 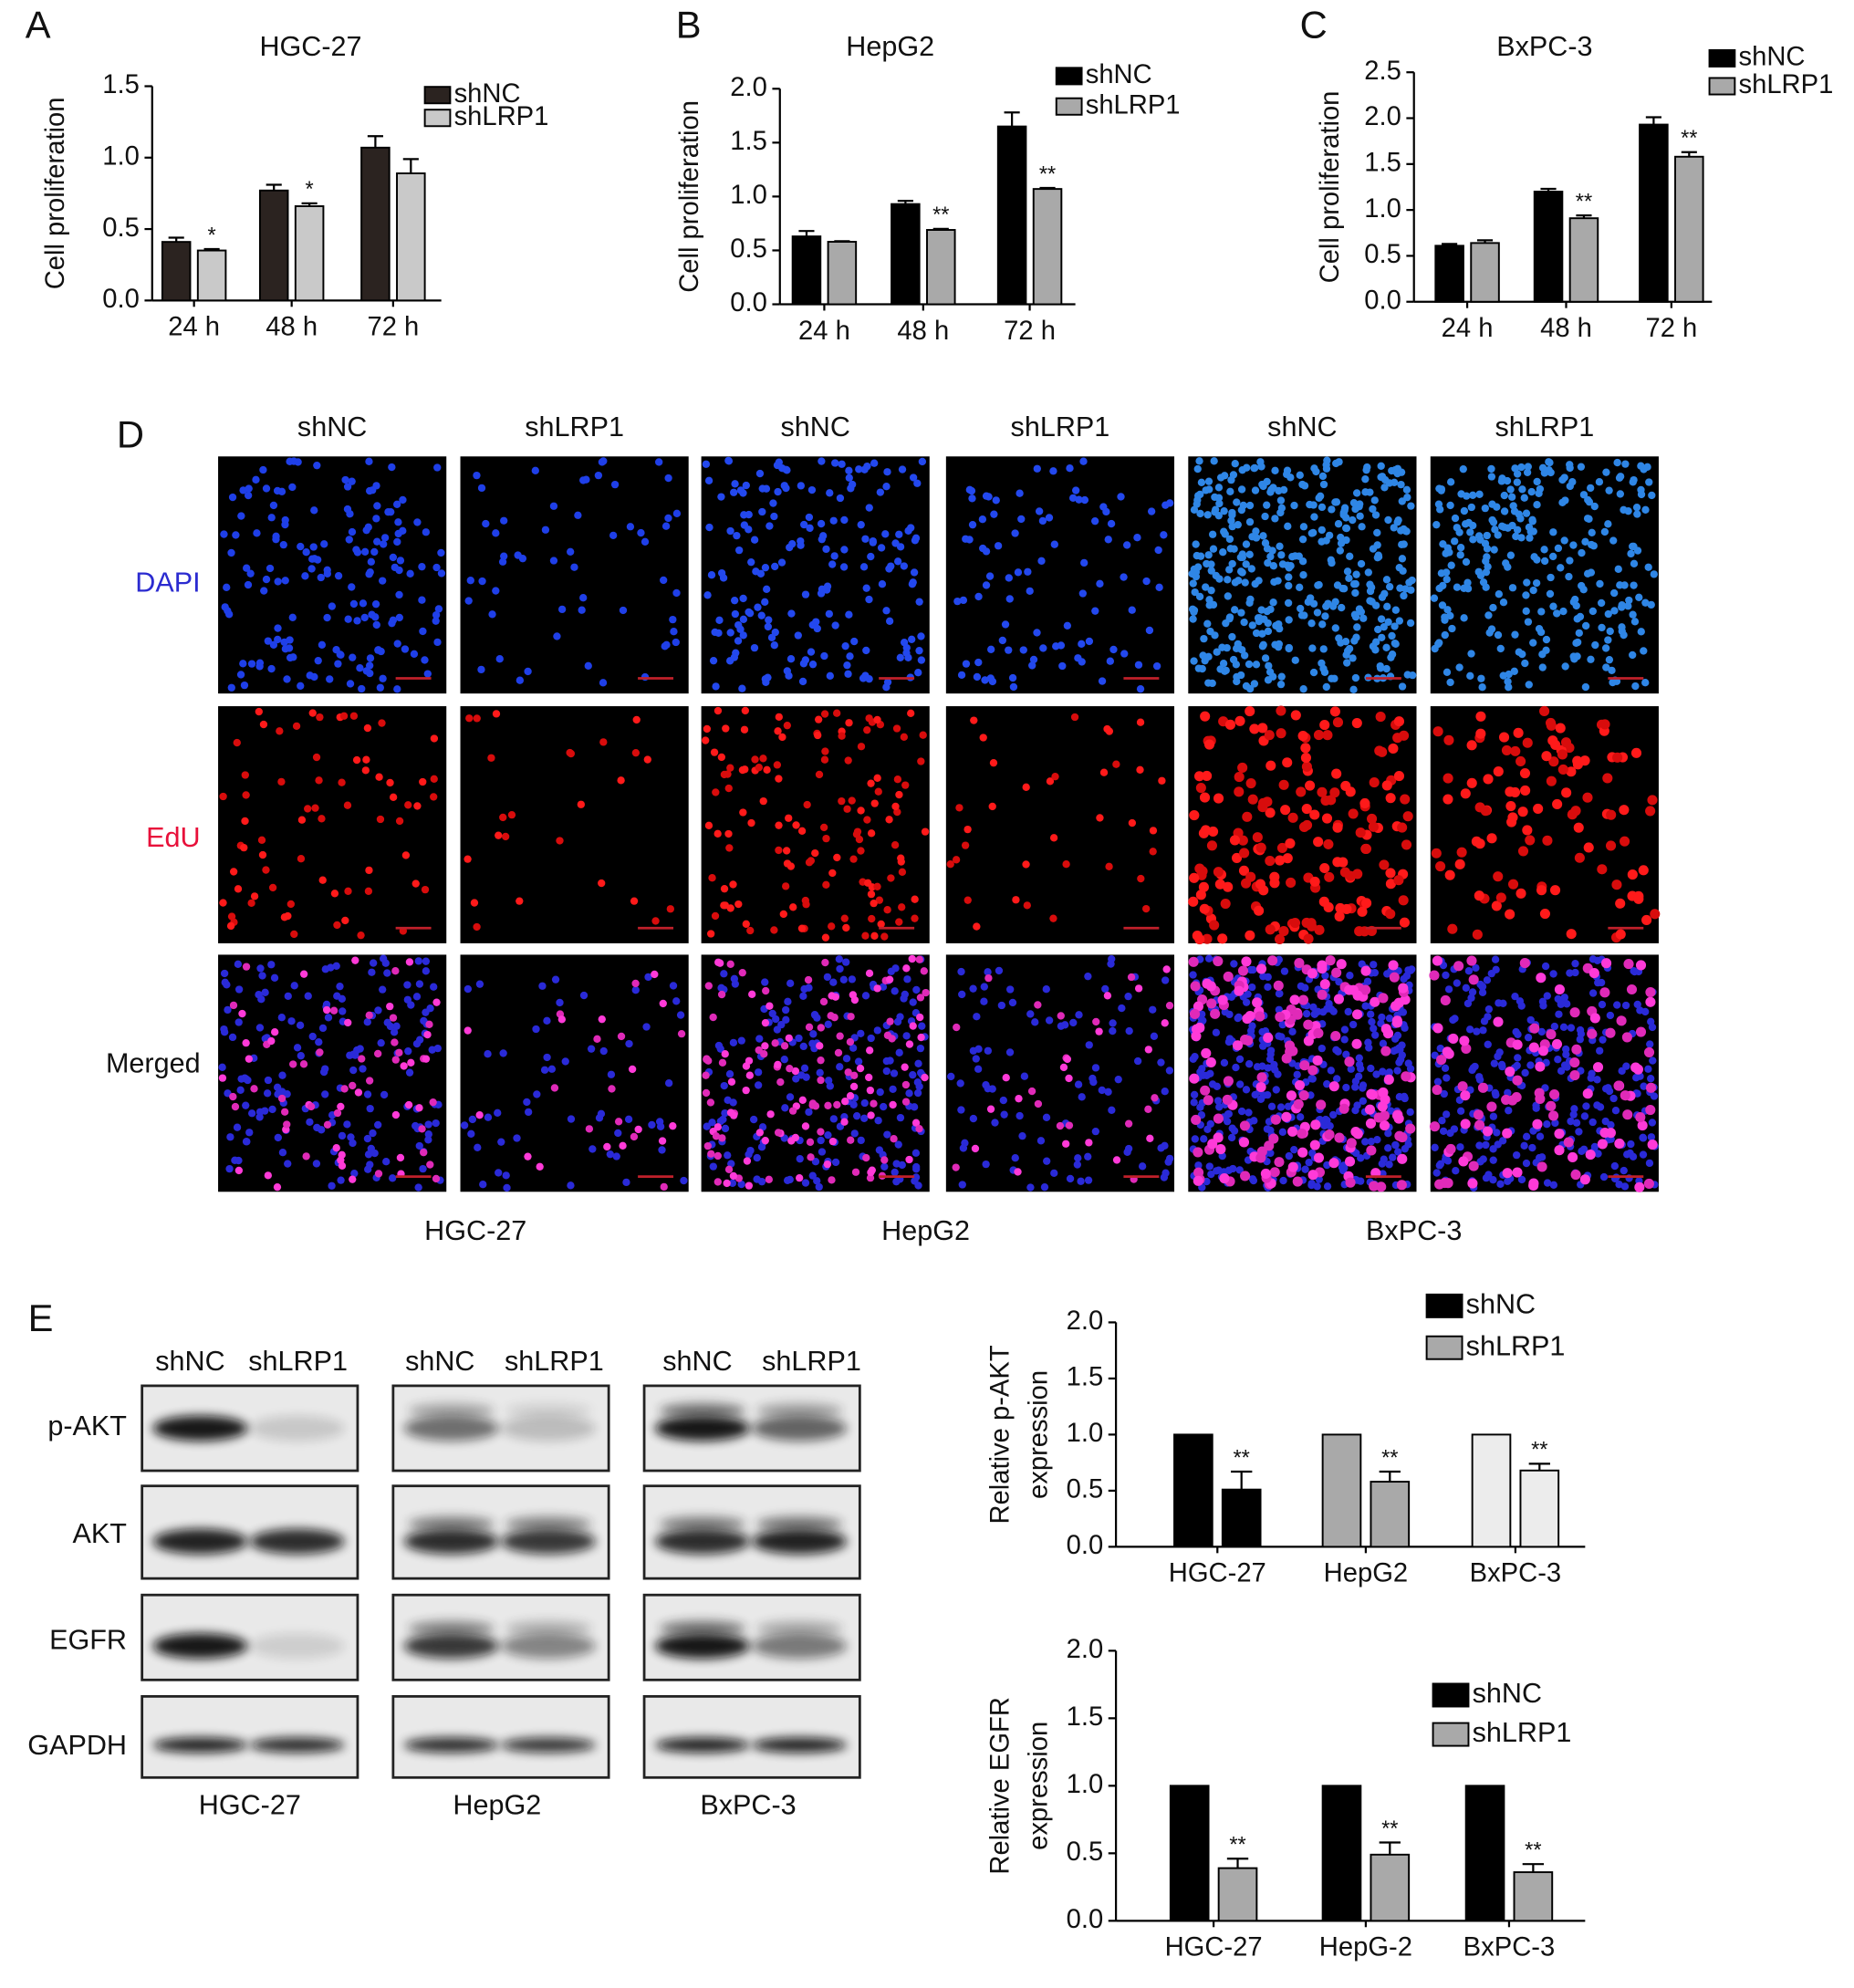 What do you see at coordinates (153, 1062) in the screenshot?
I see `row-label: Merged` at bounding box center [153, 1062].